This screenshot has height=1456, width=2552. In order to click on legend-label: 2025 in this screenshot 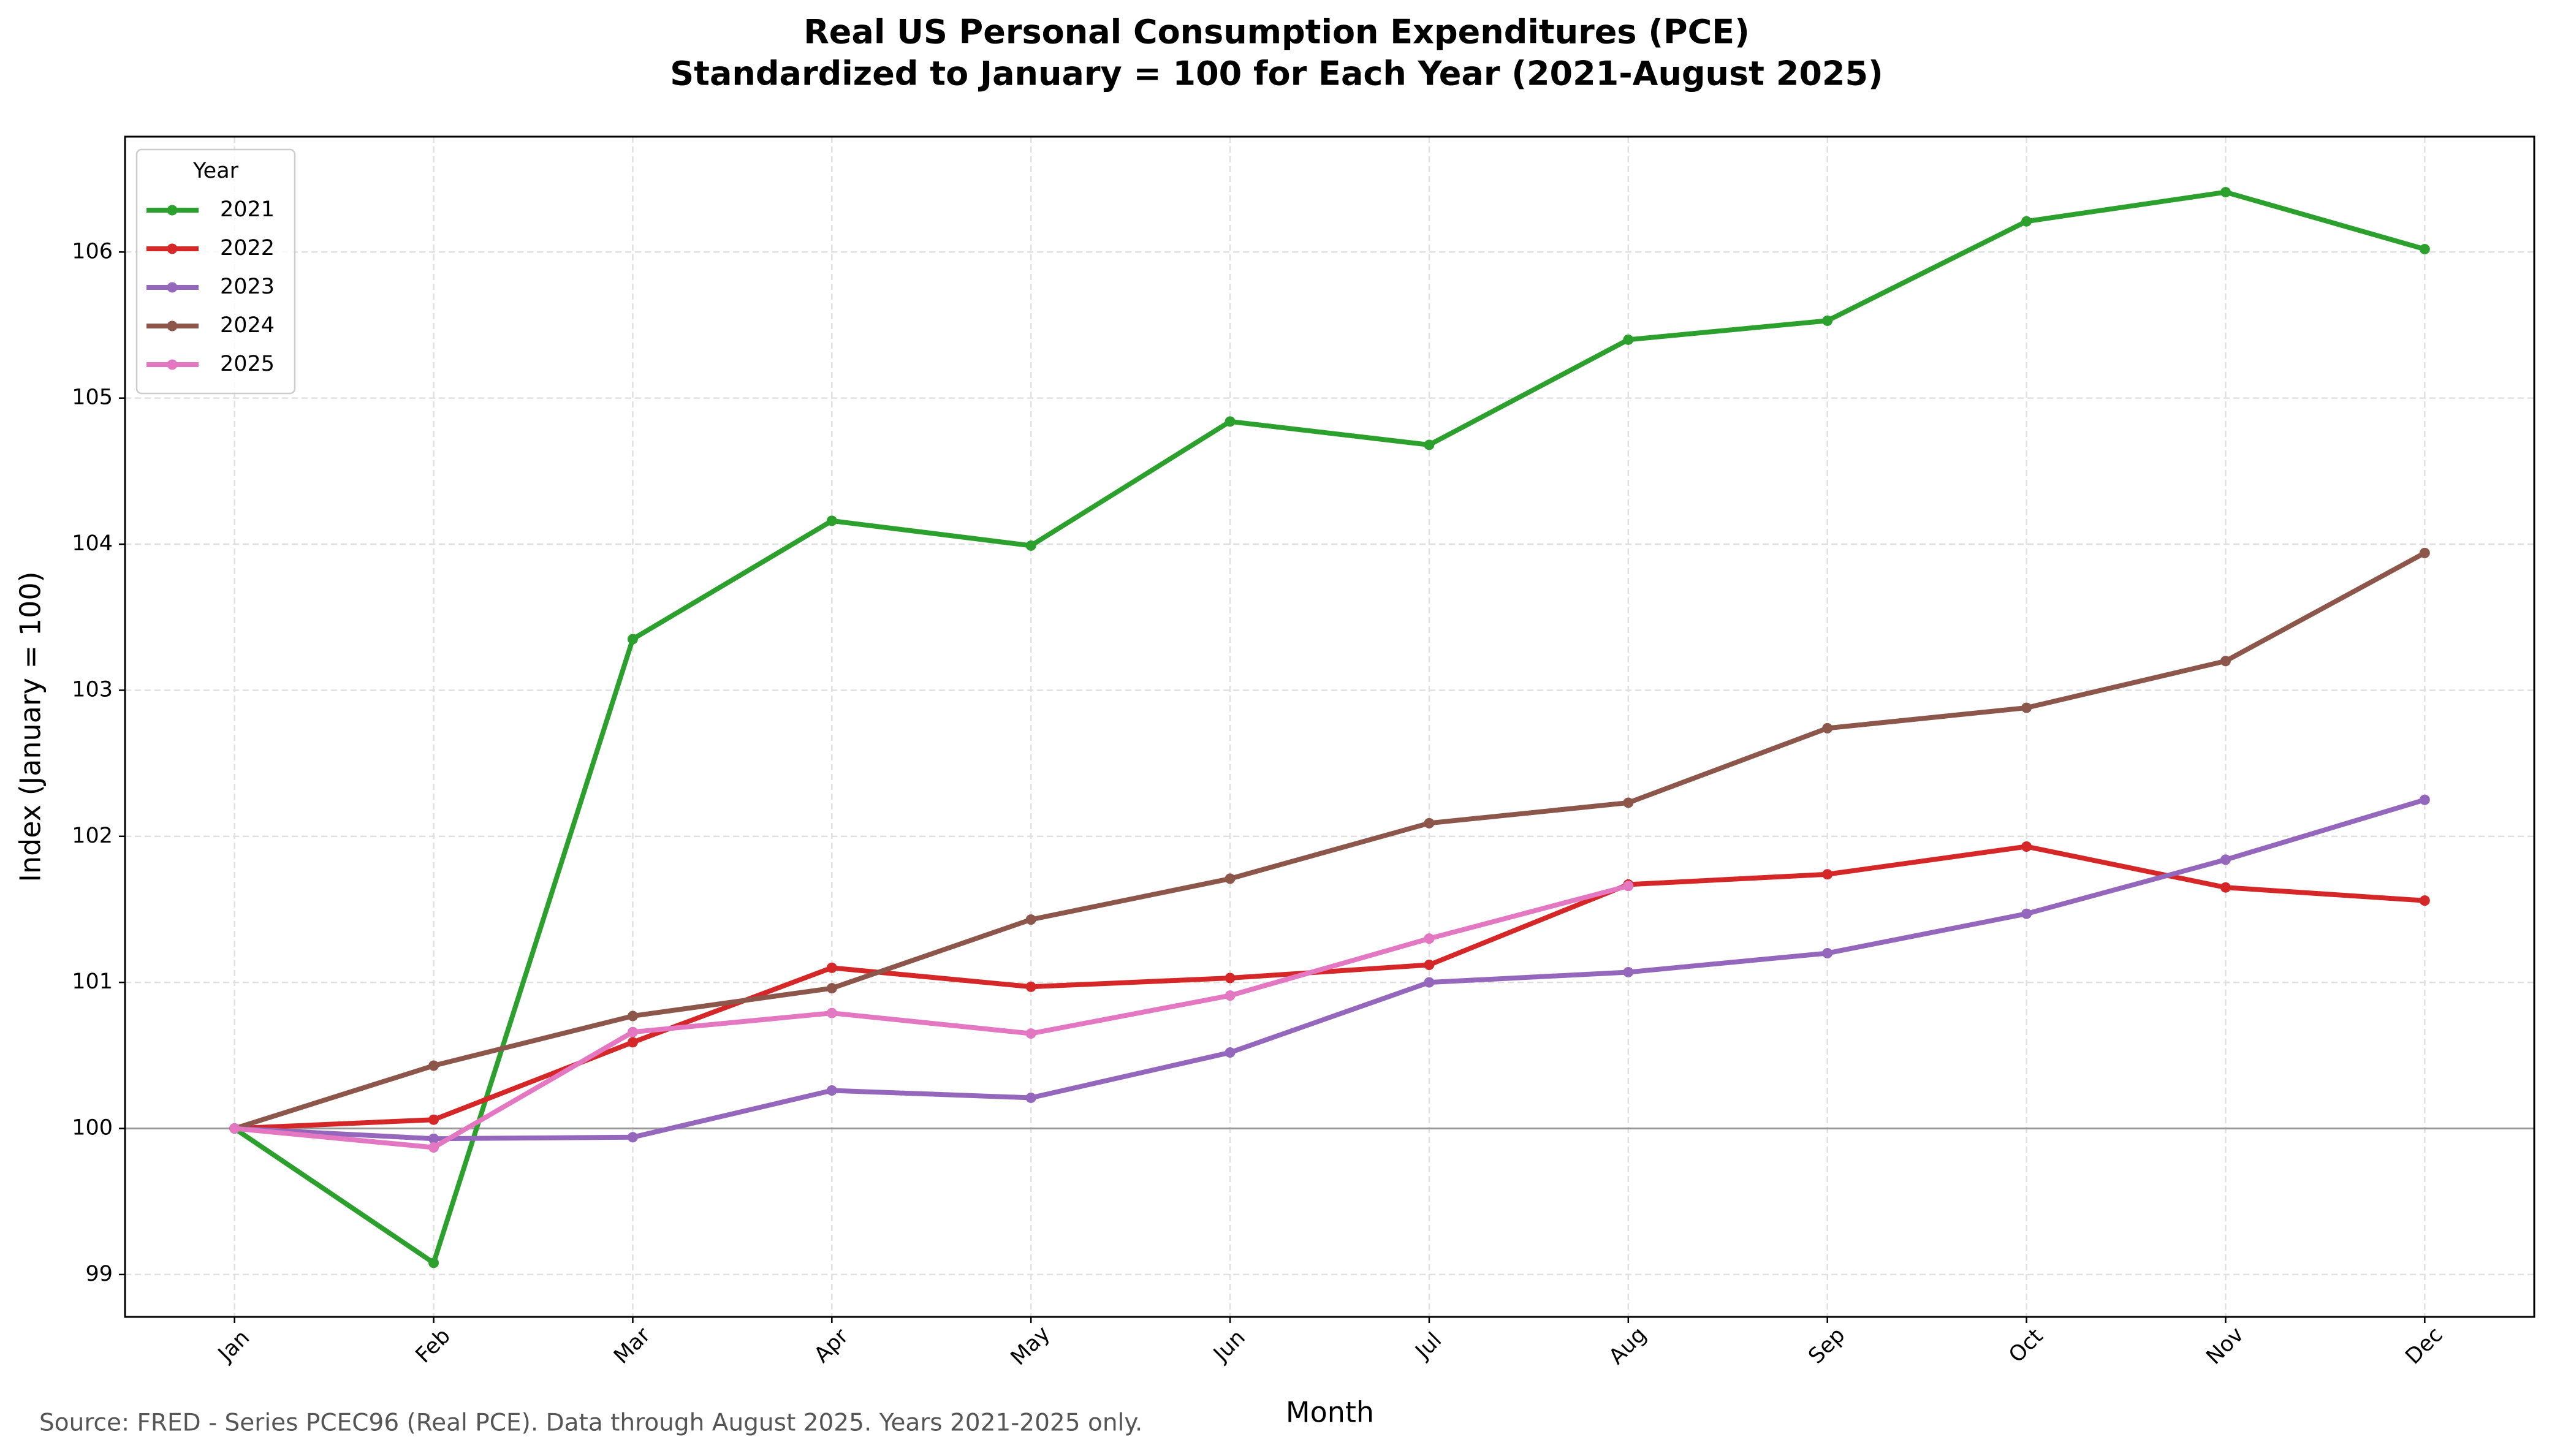, I will do `click(247, 364)`.